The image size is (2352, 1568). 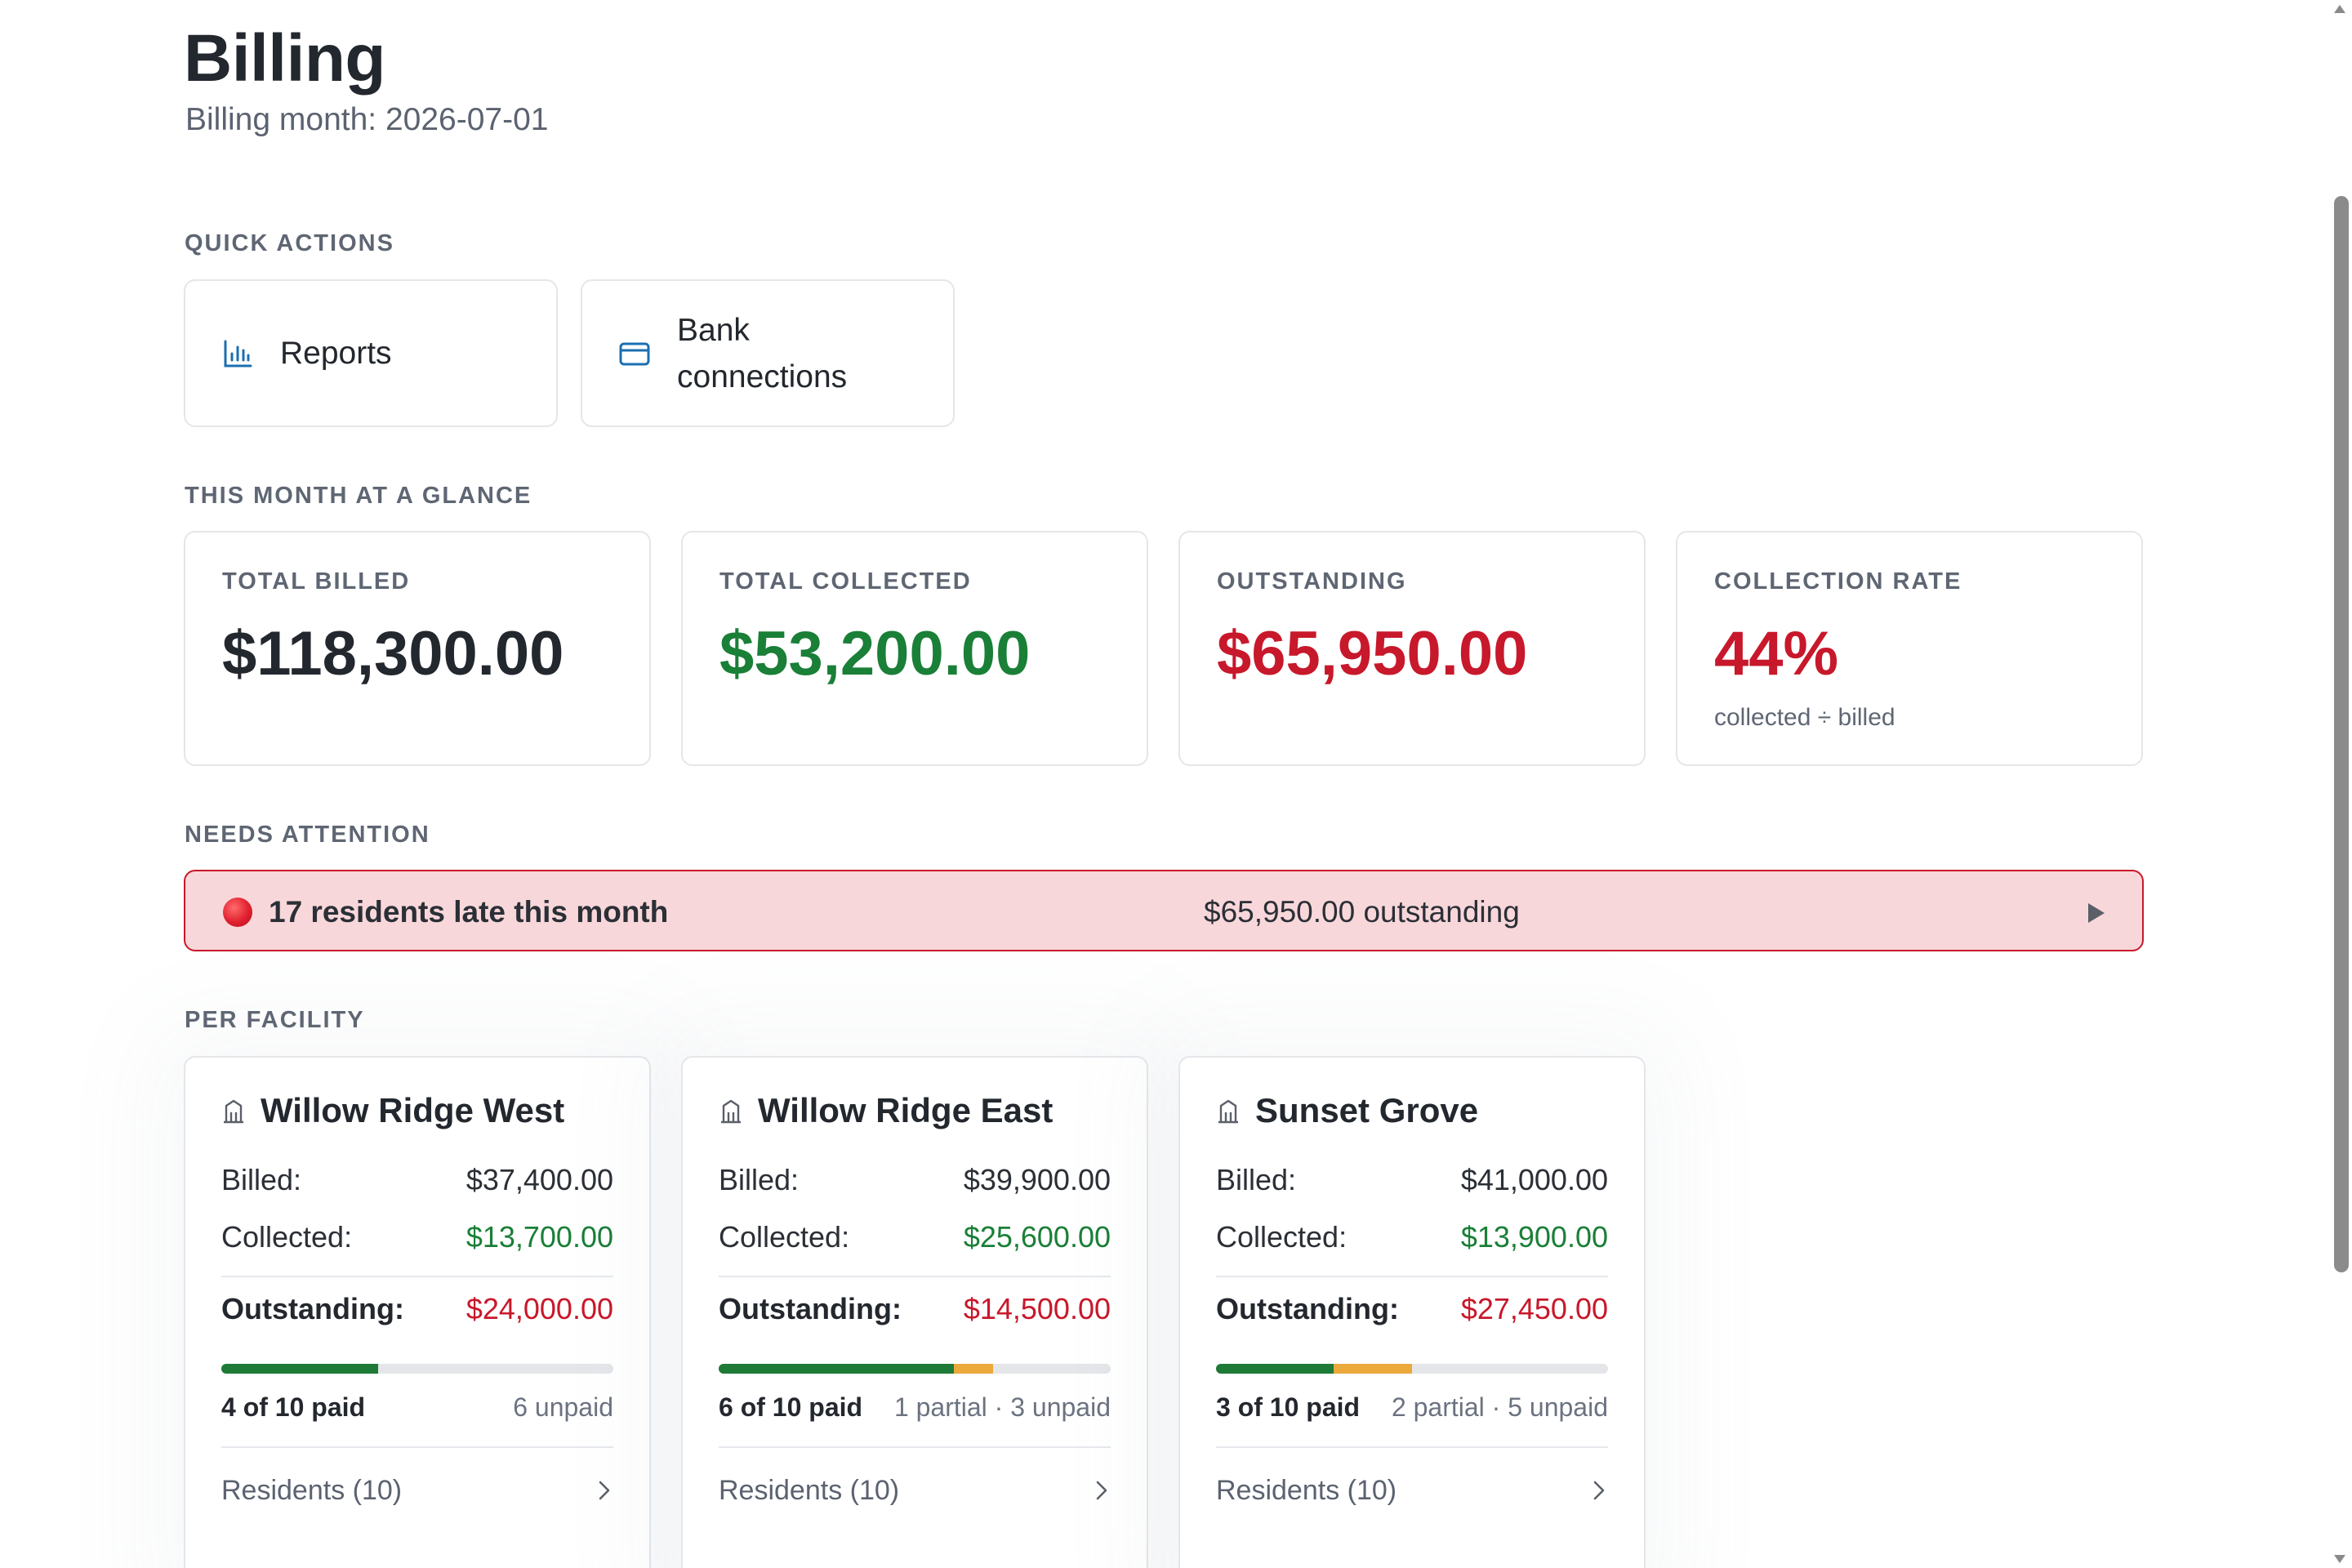 I want to click on stat-value: $118,300.00, so click(x=393, y=653).